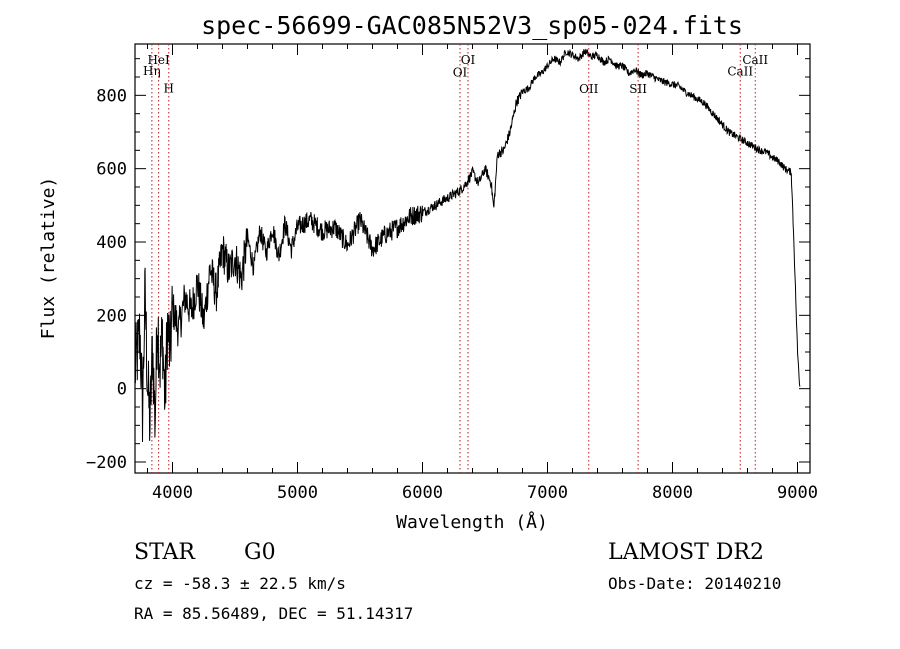 The height and width of the screenshot is (649, 900). What do you see at coordinates (106, 463) in the screenshot?
I see `y-tick-label: −200` at bounding box center [106, 463].